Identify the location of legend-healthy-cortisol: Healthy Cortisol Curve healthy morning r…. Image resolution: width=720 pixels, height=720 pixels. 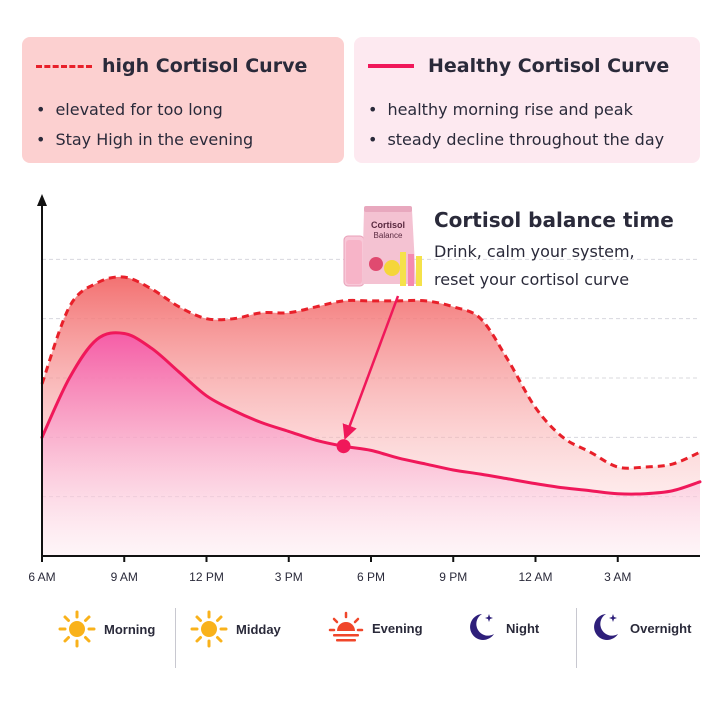
(527, 100).